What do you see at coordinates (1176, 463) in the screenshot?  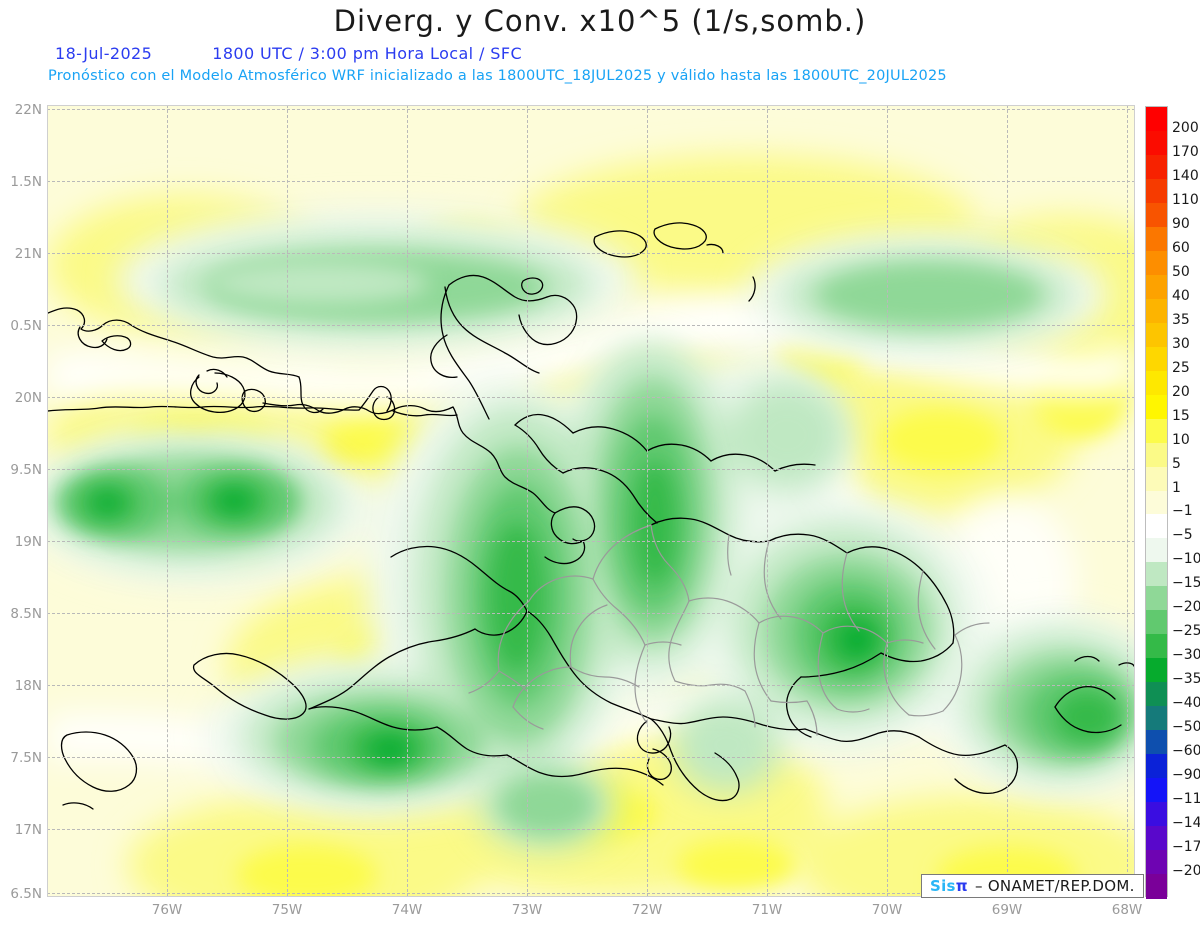 I see `colorbar-tick-label: 5` at bounding box center [1176, 463].